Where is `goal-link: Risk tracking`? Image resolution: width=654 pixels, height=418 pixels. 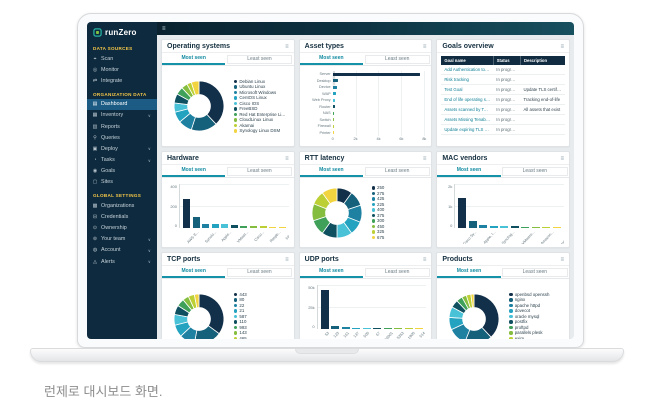 goal-link: Risk tracking is located at coordinates (467, 79).